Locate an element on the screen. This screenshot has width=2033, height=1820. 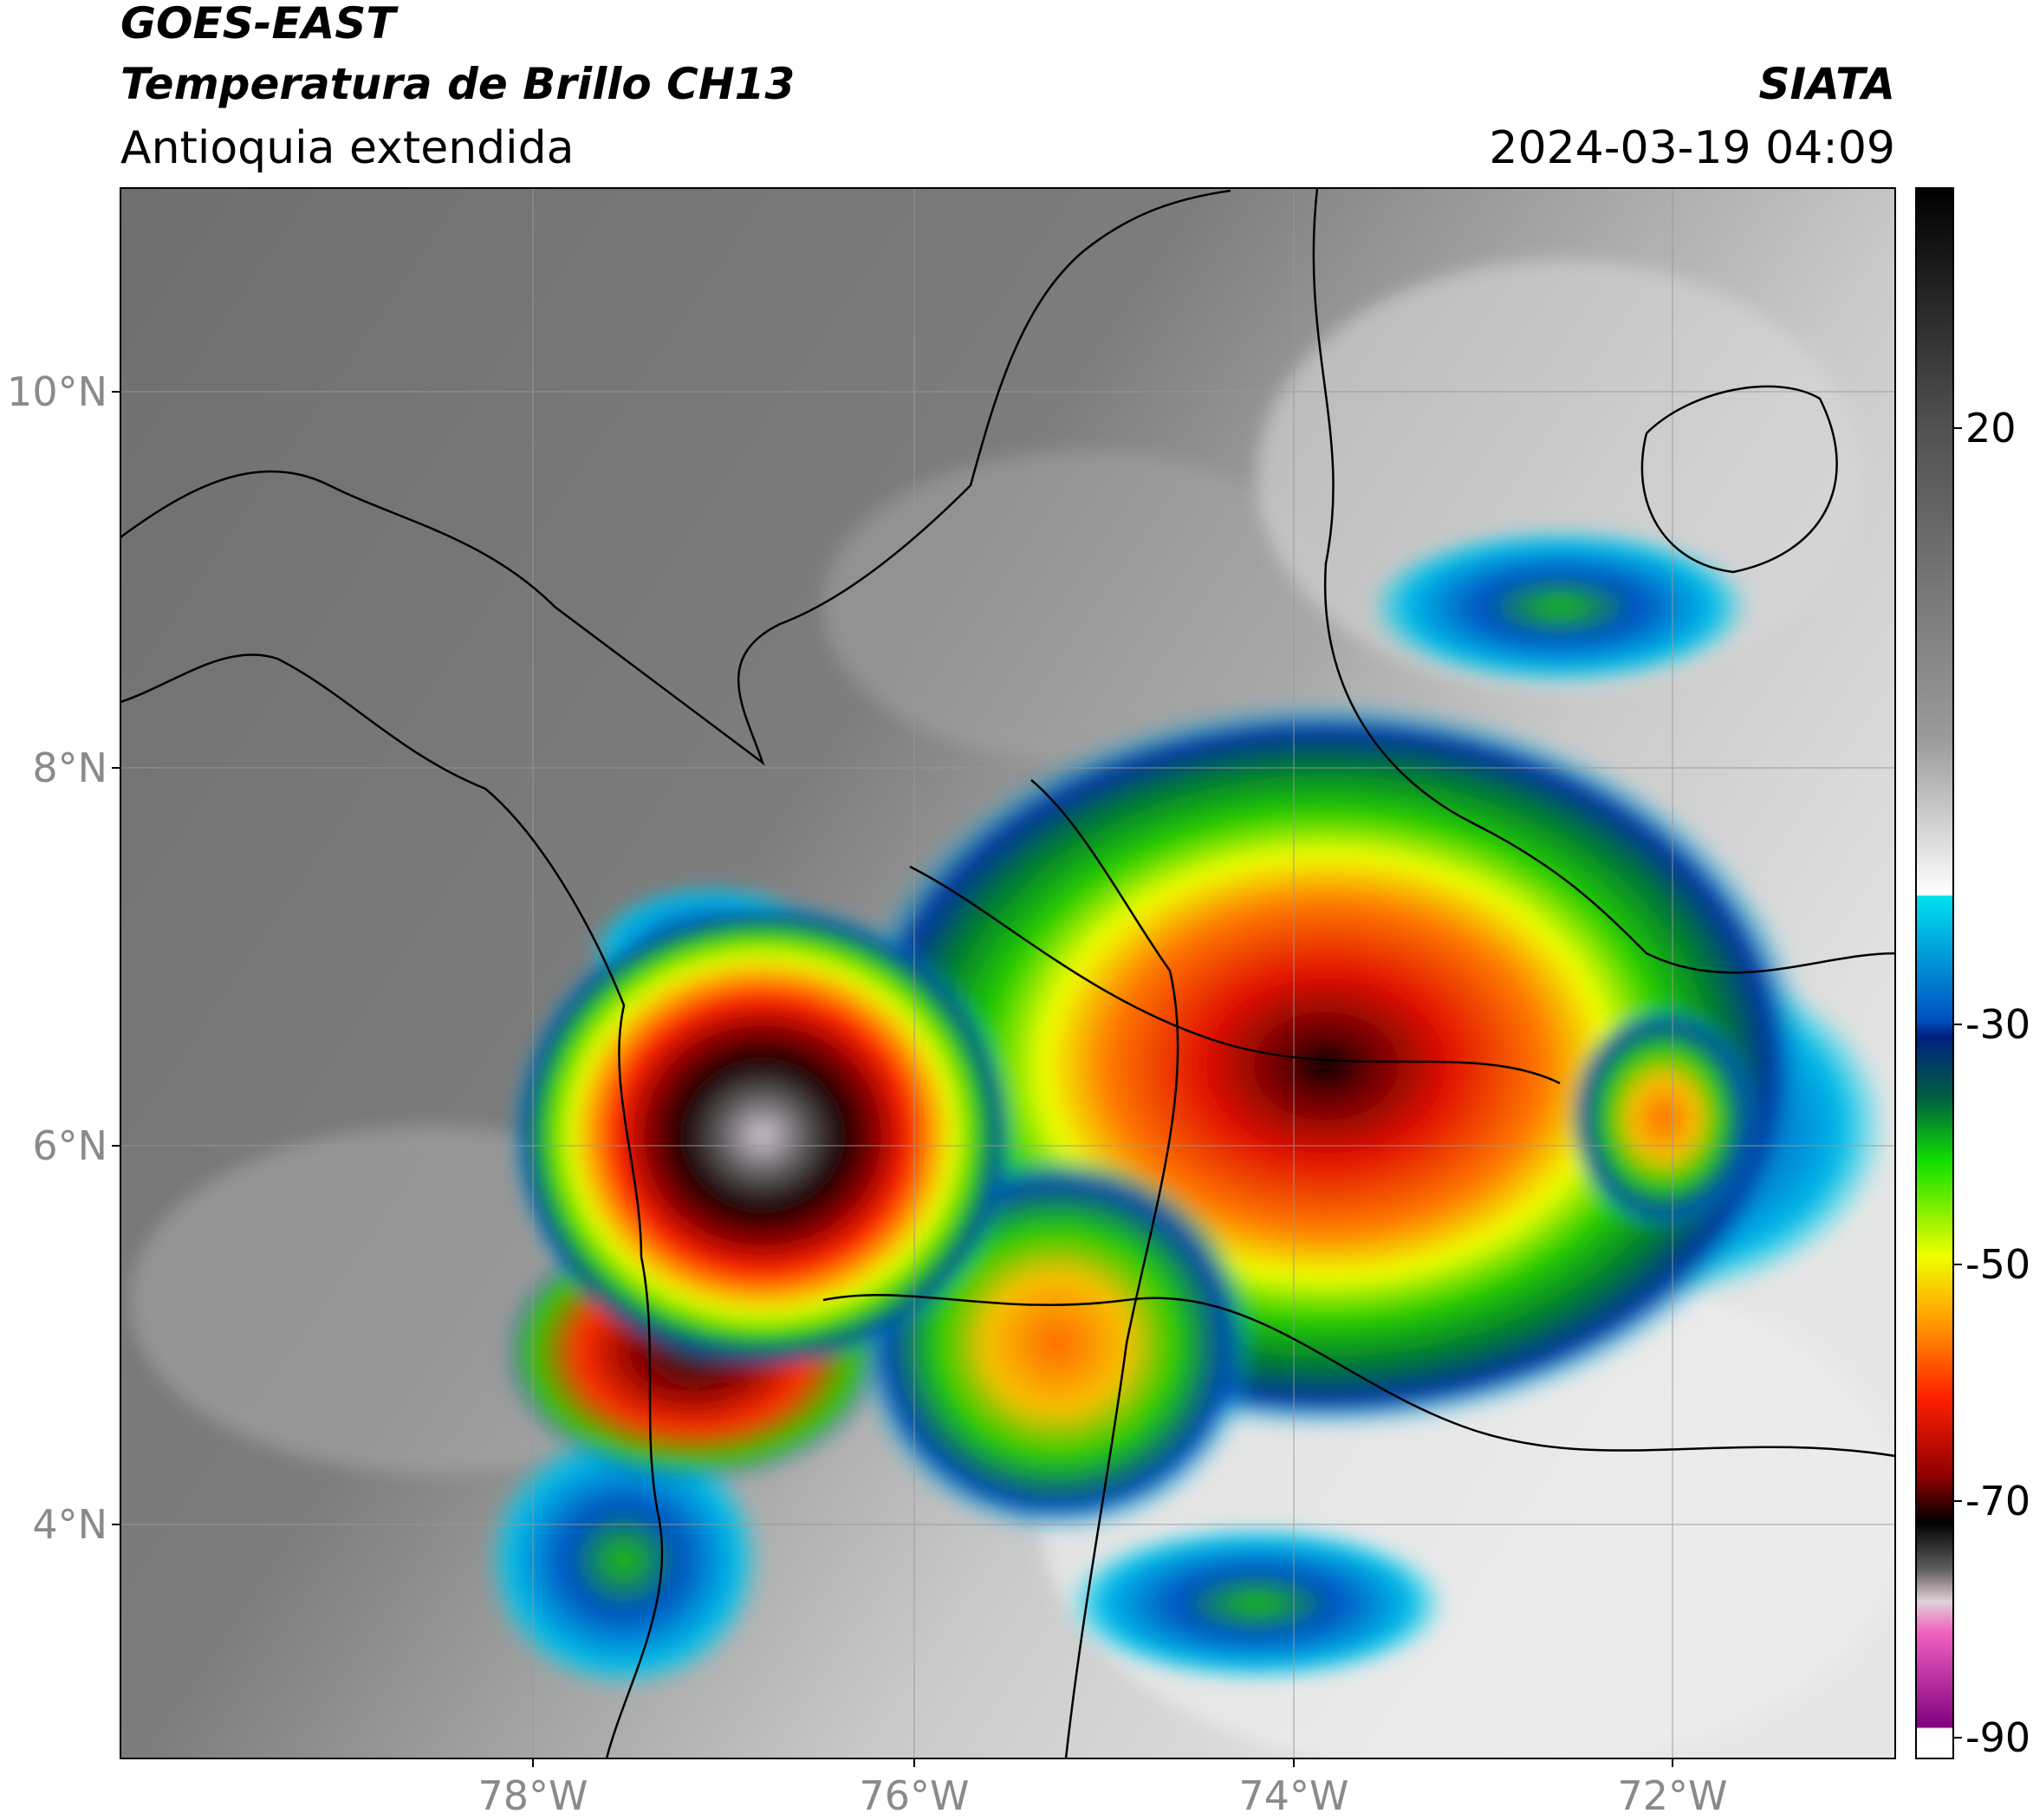
lon-label: 76°W is located at coordinates (914, 1795).